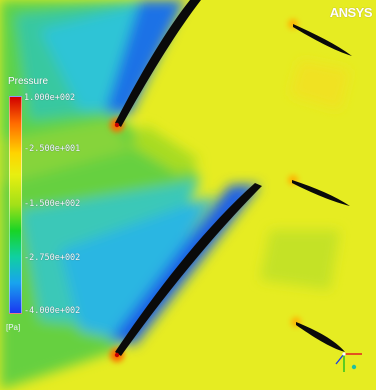  What do you see at coordinates (320, 337) in the screenshot?
I see `splitter-blade-bottom` at bounding box center [320, 337].